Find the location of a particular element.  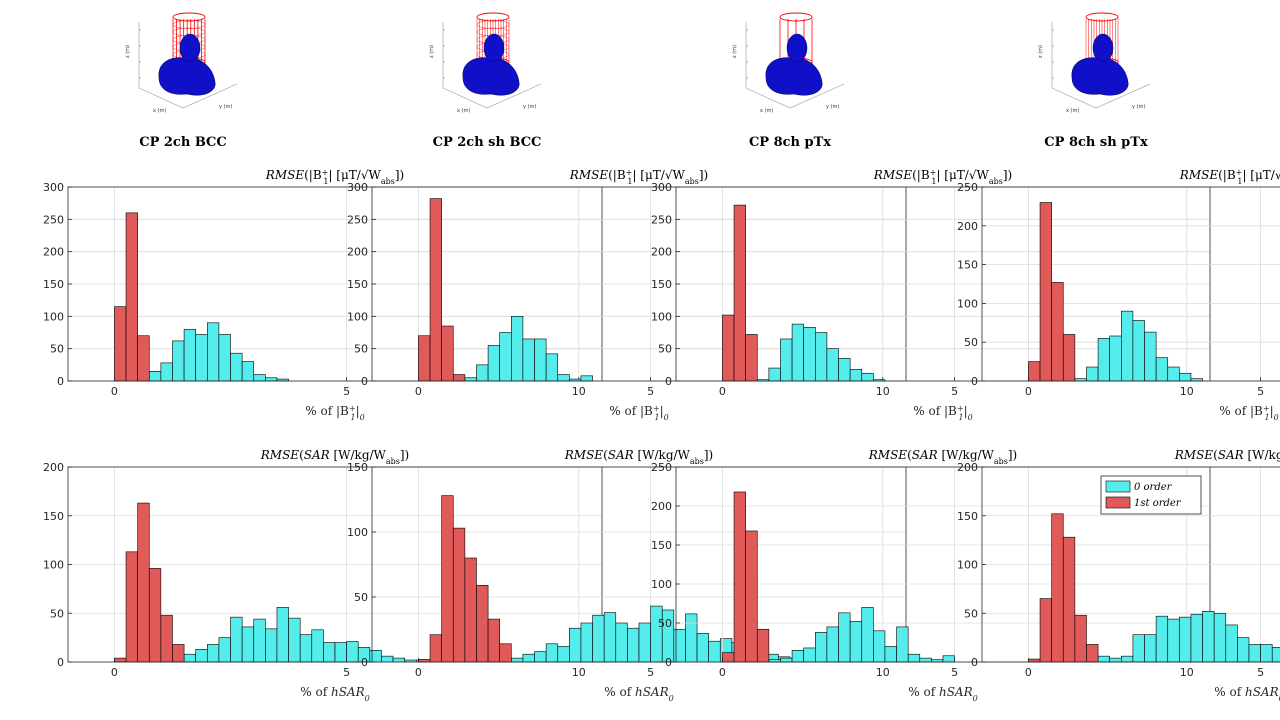

y-tick-label: 250 is located at coordinates (661, 467).